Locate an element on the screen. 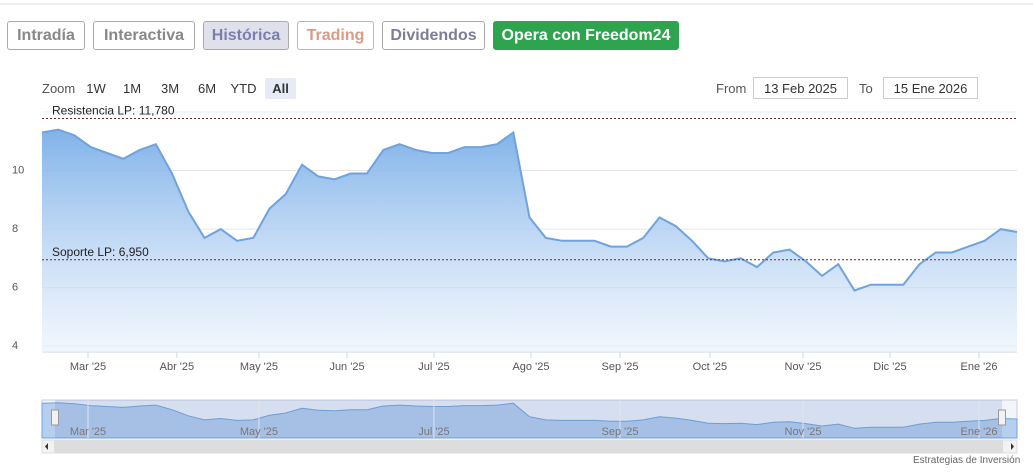  x-tick-label: Sep '25 is located at coordinates (620, 367).